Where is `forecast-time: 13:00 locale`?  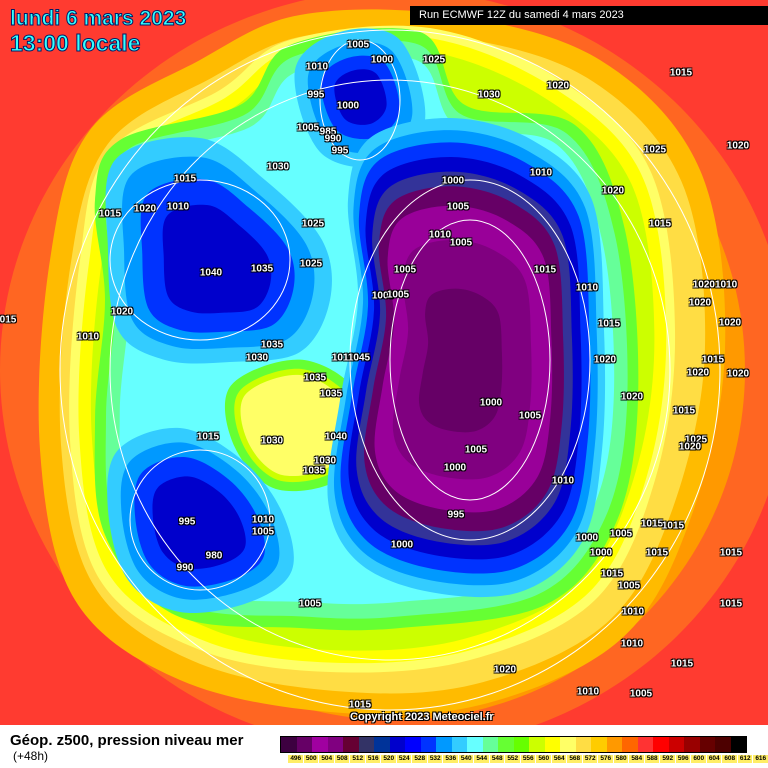 forecast-time: 13:00 locale is located at coordinates (75, 43).